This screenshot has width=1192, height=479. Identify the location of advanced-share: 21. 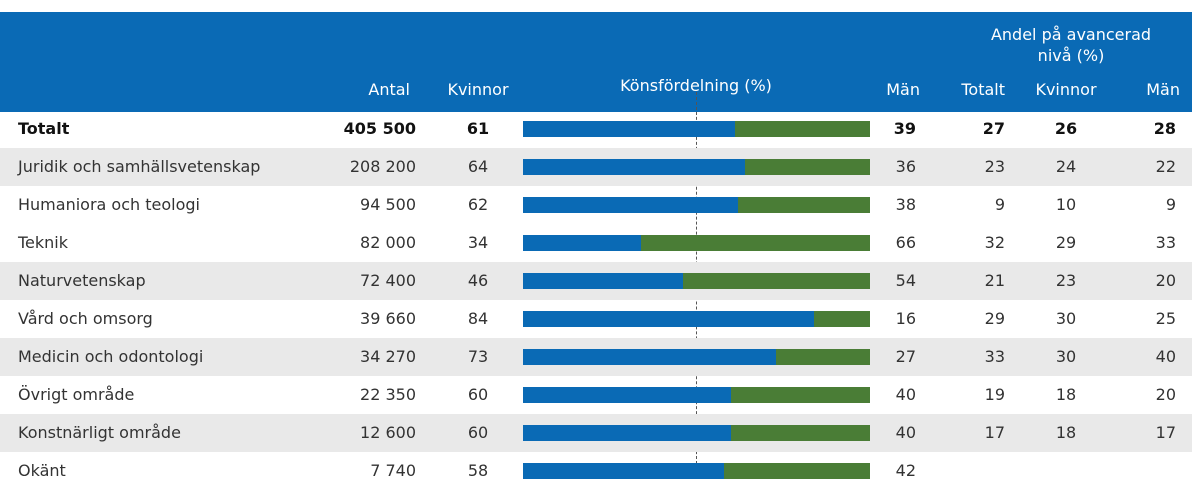
(994, 280).